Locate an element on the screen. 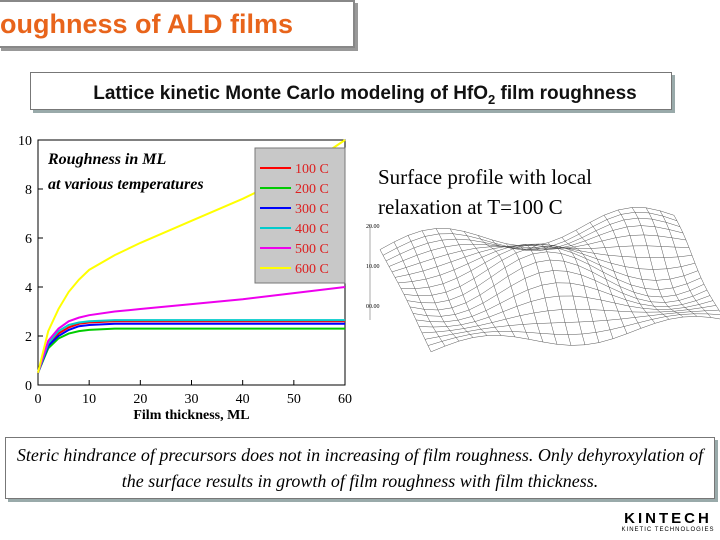 This screenshot has height=540, width=720. y-tick-label: 10 is located at coordinates (25, 141).